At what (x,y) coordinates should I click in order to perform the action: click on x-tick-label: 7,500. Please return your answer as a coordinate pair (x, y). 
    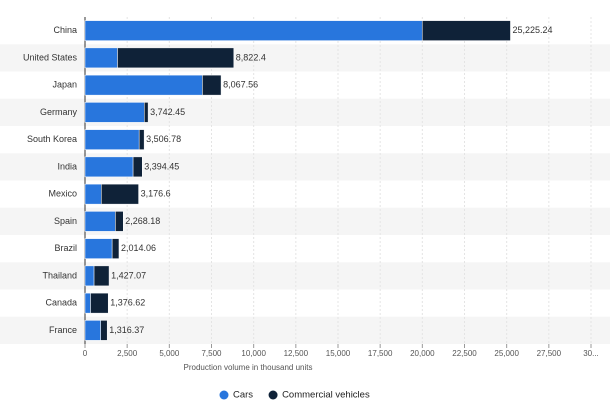
    Looking at the image, I should click on (211, 353).